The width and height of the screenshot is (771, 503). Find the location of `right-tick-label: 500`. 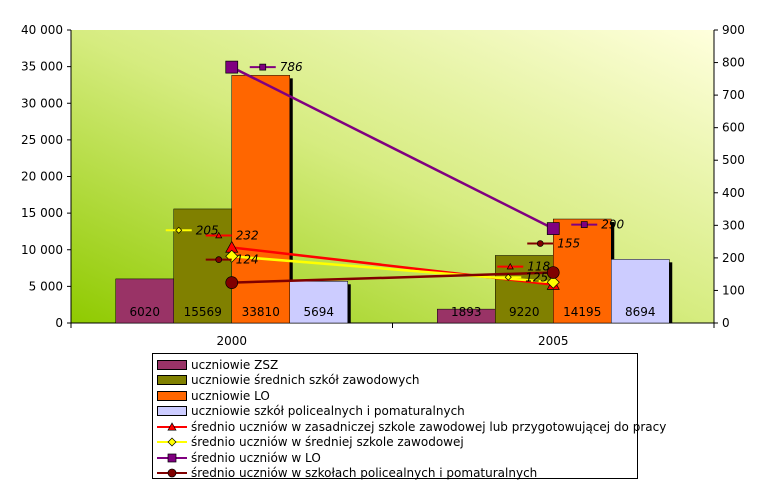

right-tick-label: 500 is located at coordinates (733, 160).